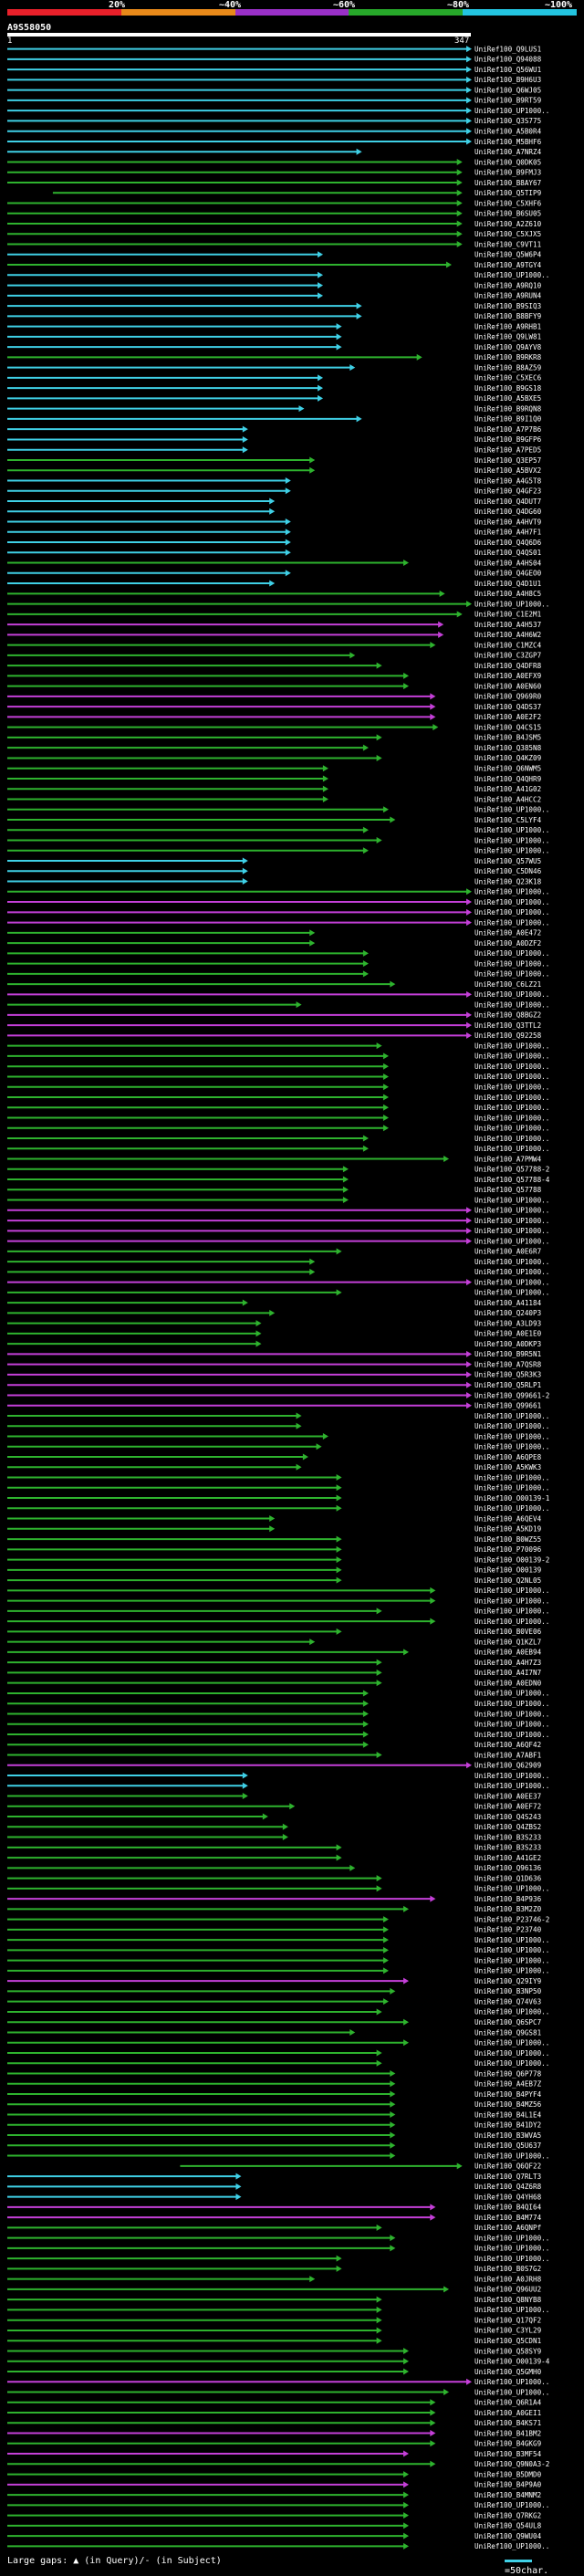 This screenshot has width=584, height=2576. I want to click on hit-191: UniRef100_Q74V63, so click(274, 2001).